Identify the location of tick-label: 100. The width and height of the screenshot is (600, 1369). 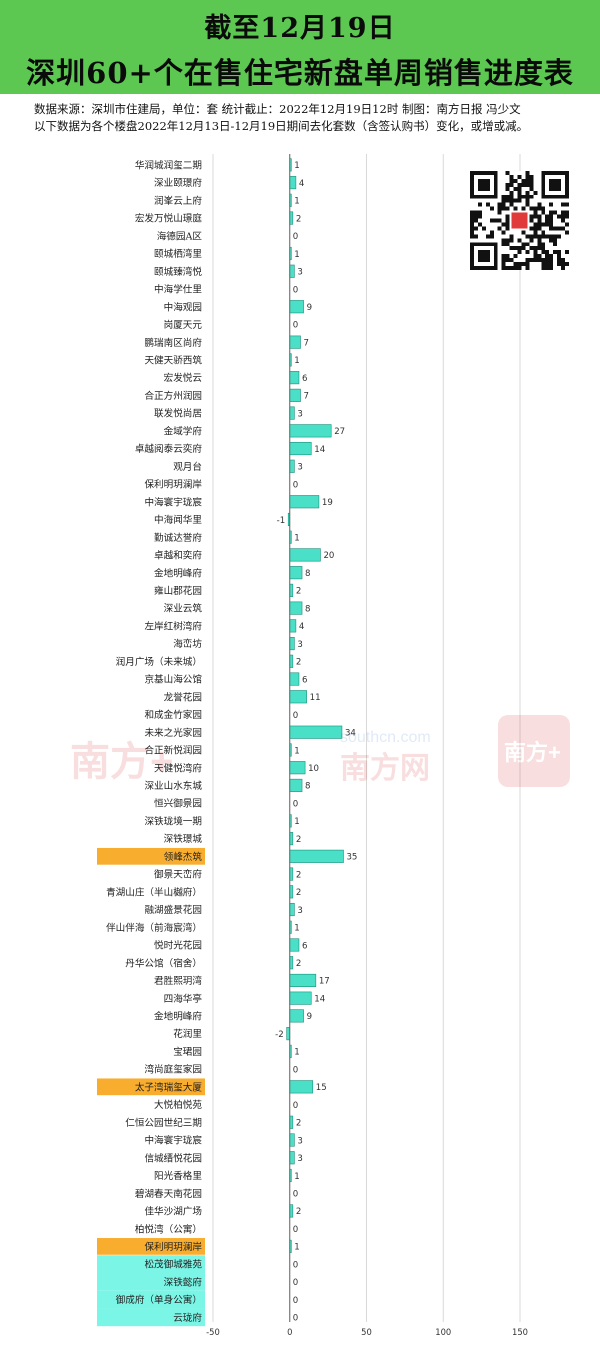
(443, 1332).